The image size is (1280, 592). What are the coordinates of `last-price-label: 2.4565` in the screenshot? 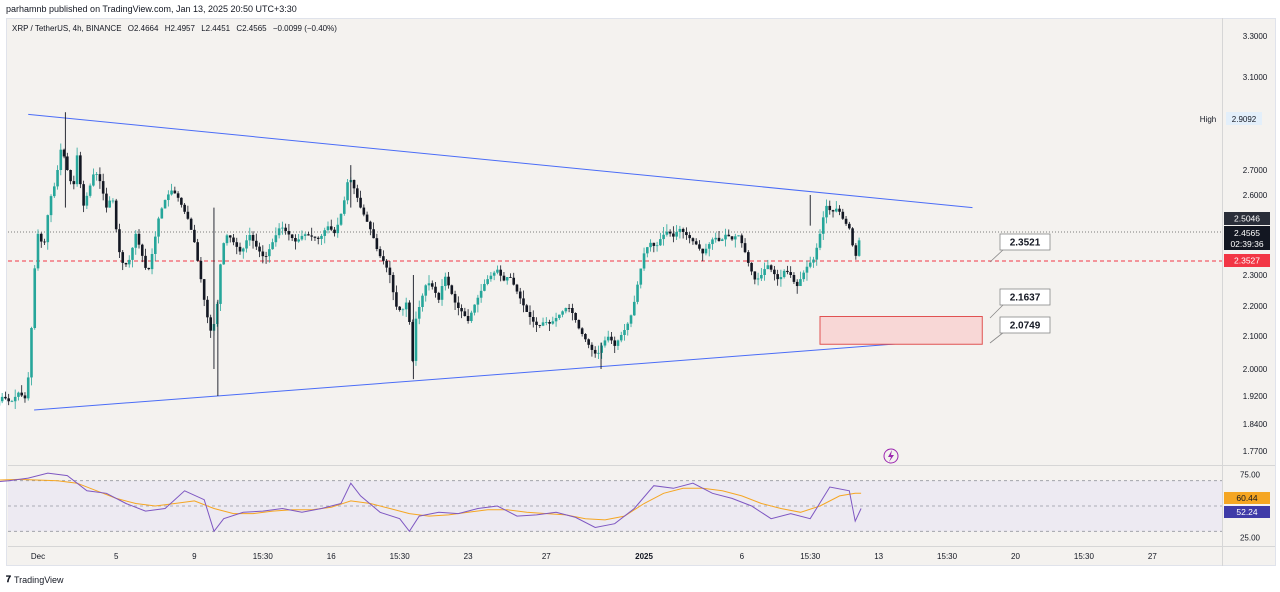 It's located at (1247, 233).